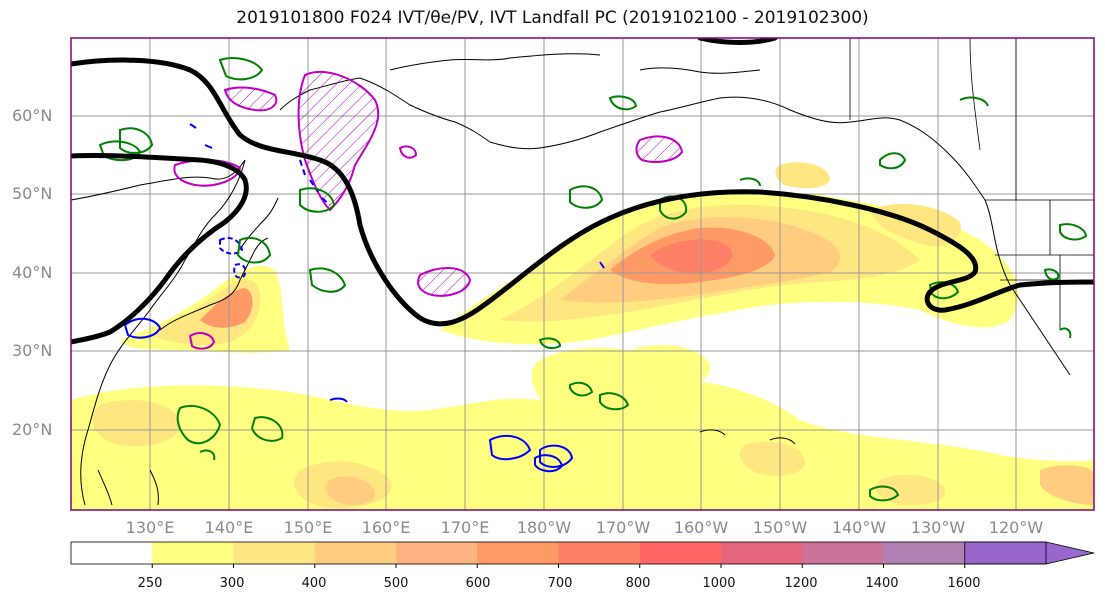 The width and height of the screenshot is (1105, 603). I want to click on lon-label: 160°E, so click(386, 527).